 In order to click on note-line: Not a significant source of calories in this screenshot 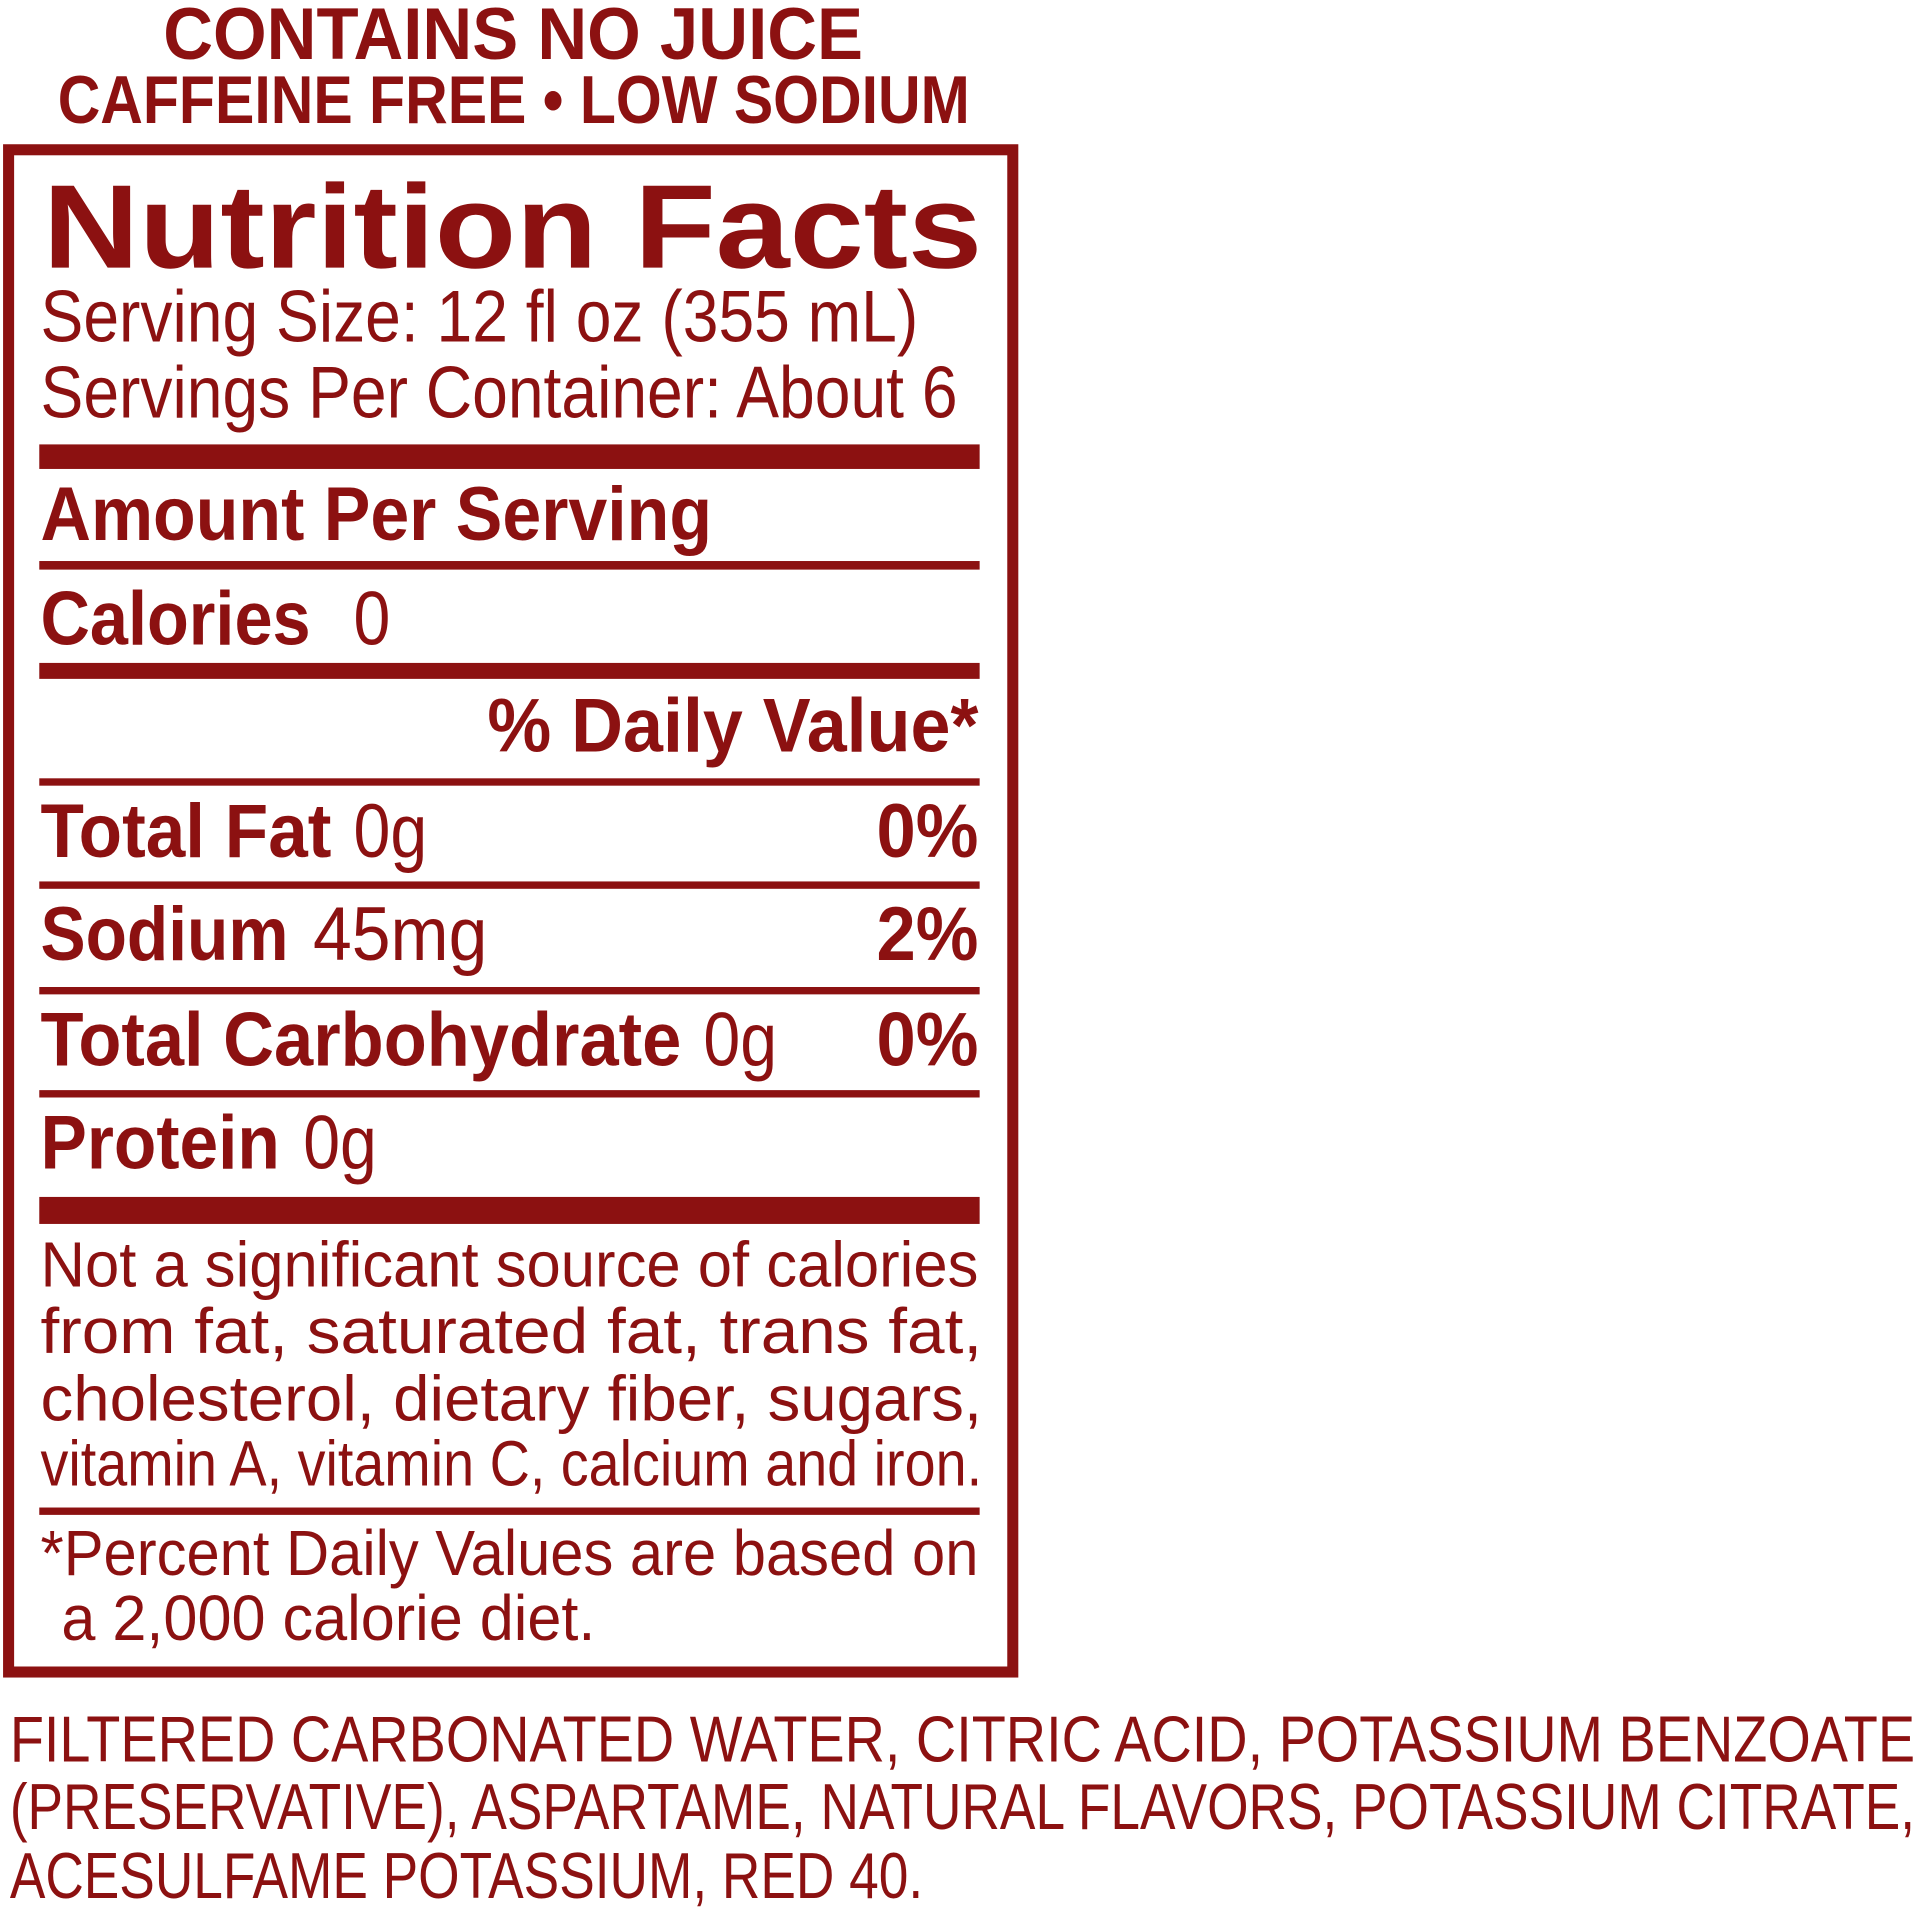, I will do `click(510, 1265)`.